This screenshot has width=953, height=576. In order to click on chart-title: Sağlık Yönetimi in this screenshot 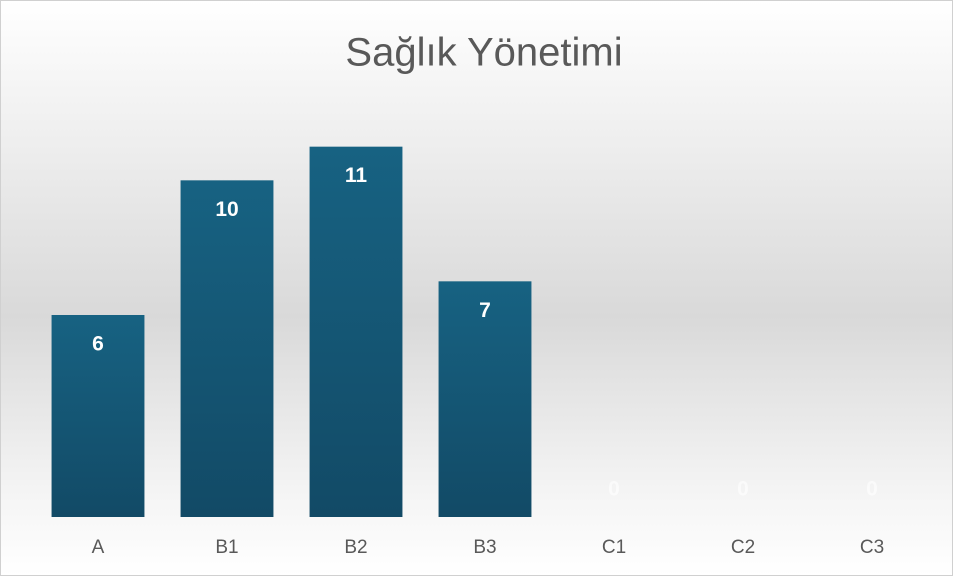, I will do `click(483, 53)`.